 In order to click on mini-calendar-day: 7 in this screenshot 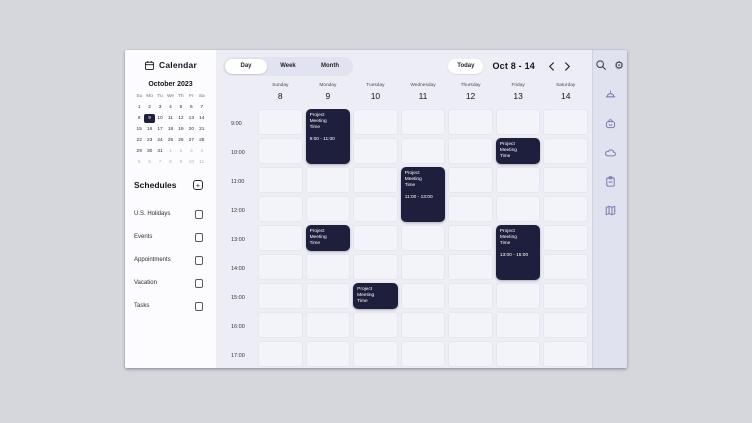, I will do `click(202, 107)`.